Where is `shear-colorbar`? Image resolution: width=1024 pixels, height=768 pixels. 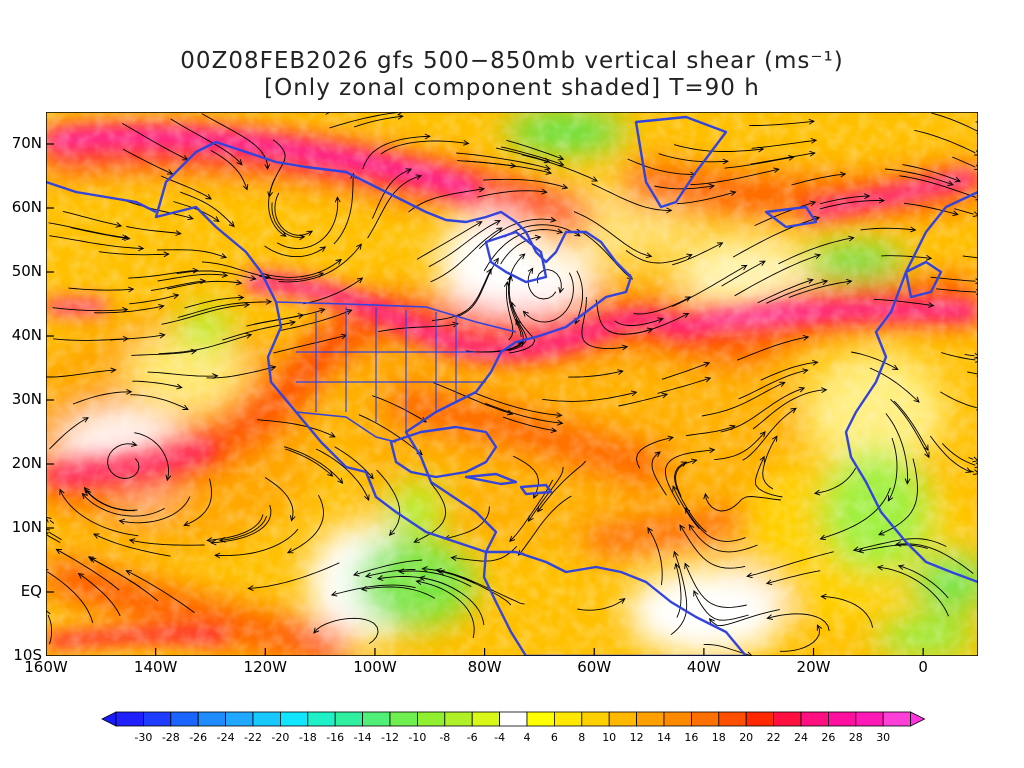 shear-colorbar is located at coordinates (515, 722).